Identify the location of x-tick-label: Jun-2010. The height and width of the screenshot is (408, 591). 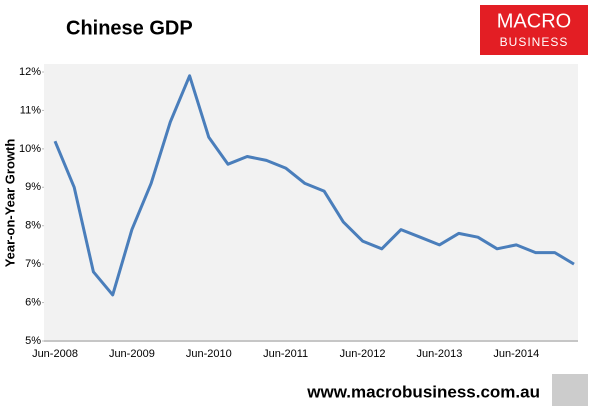
(209, 354).